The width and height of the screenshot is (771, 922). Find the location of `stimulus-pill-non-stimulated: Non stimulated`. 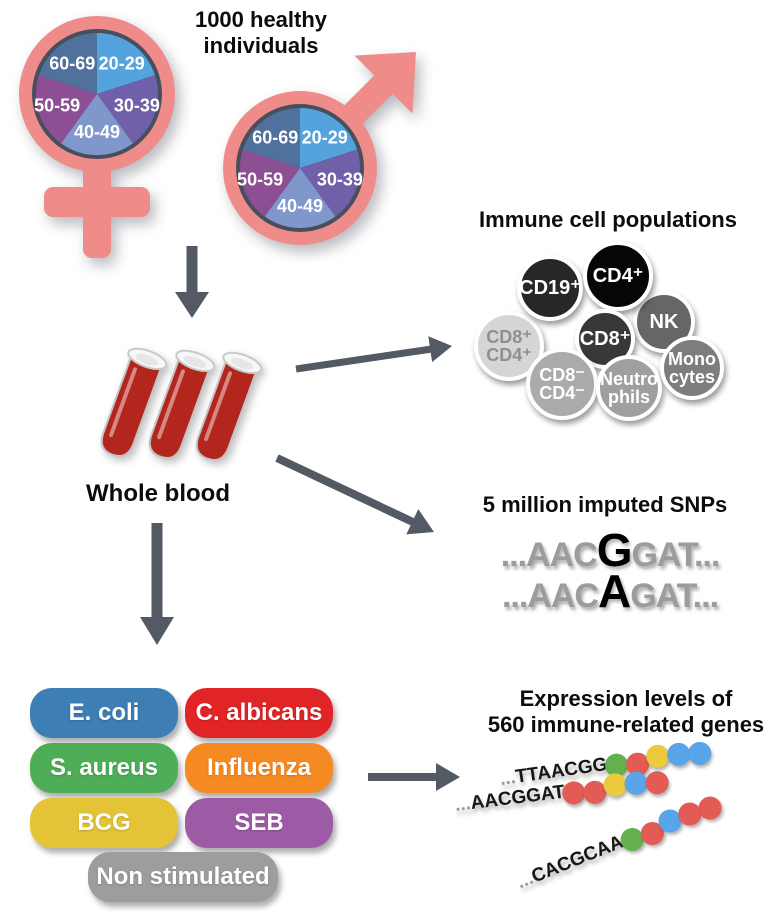

stimulus-pill-non-stimulated: Non stimulated is located at coordinates (183, 877).